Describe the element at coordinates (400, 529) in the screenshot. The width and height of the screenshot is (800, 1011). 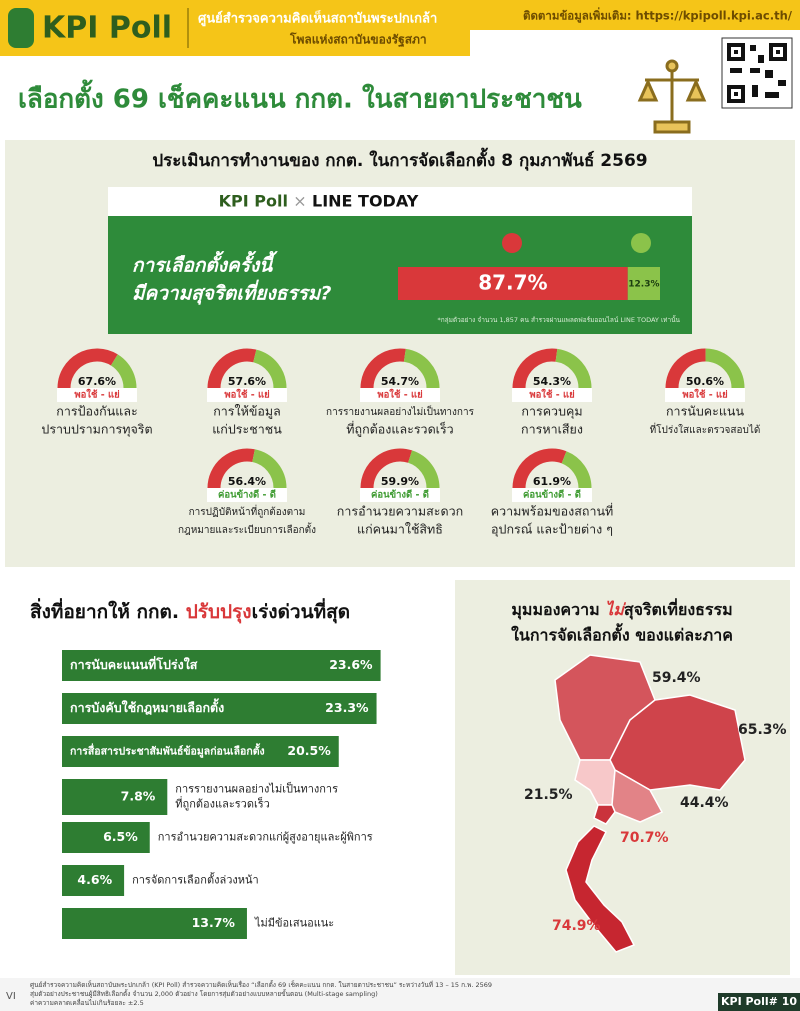
I see `gauge-label: แก่คนมาใช้สิทธิ` at that location.